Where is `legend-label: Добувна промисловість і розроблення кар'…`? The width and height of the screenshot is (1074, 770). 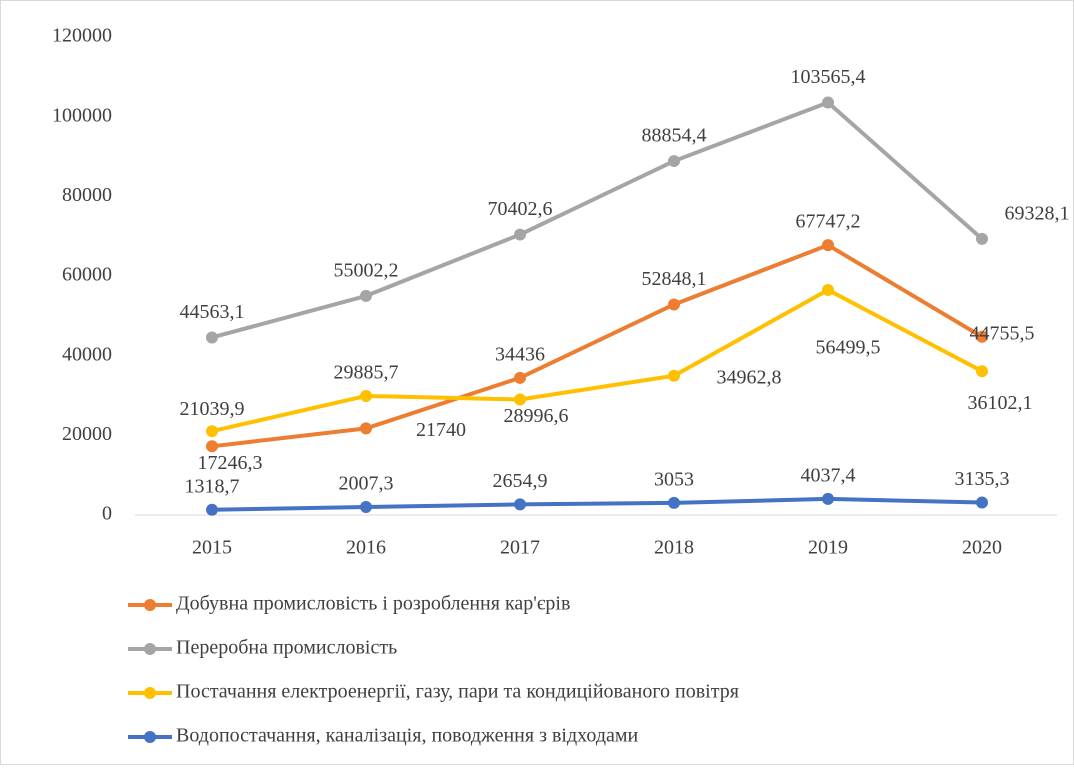
legend-label: Добувна промисловість і розроблення кар'… is located at coordinates (373, 604).